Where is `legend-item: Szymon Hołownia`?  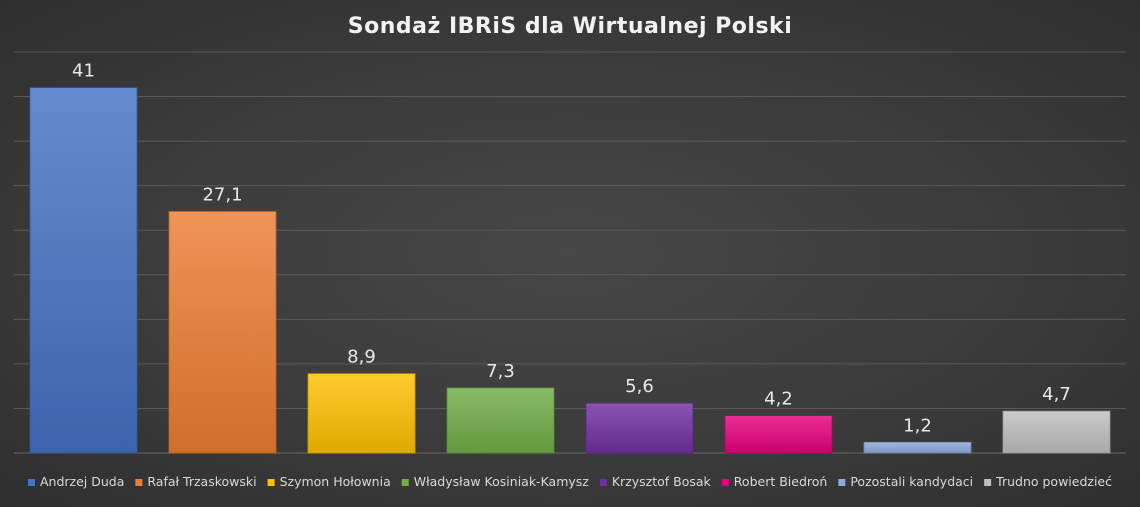
legend-item: Szymon Hołownia is located at coordinates (329, 481).